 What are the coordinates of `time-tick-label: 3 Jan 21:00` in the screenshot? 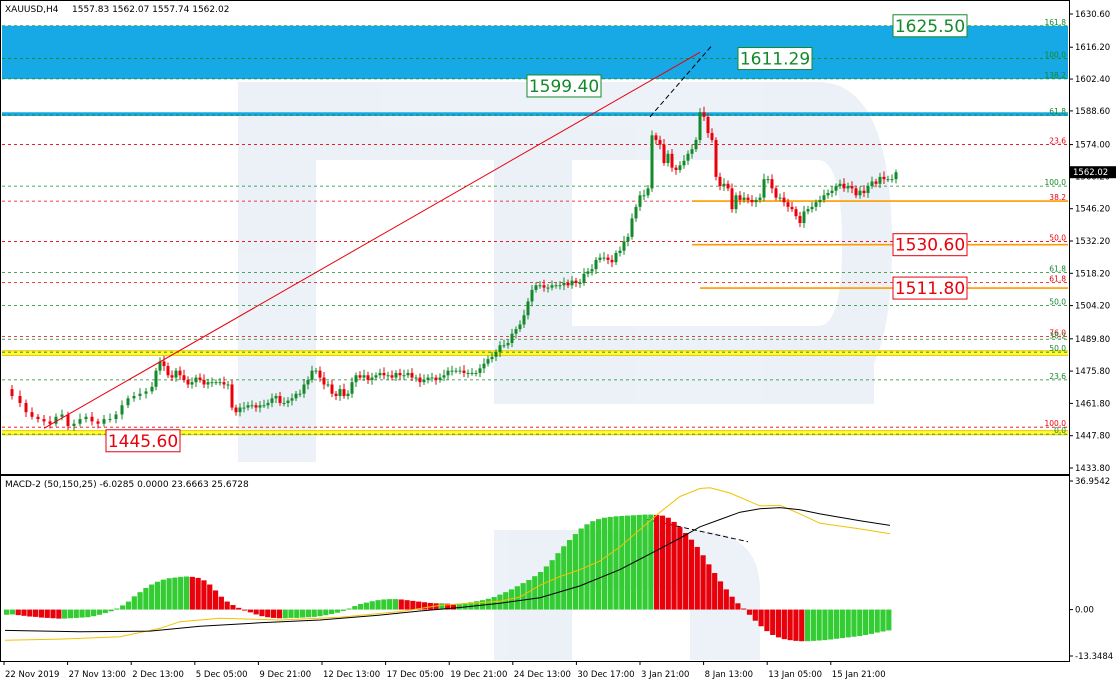 It's located at (665, 675).